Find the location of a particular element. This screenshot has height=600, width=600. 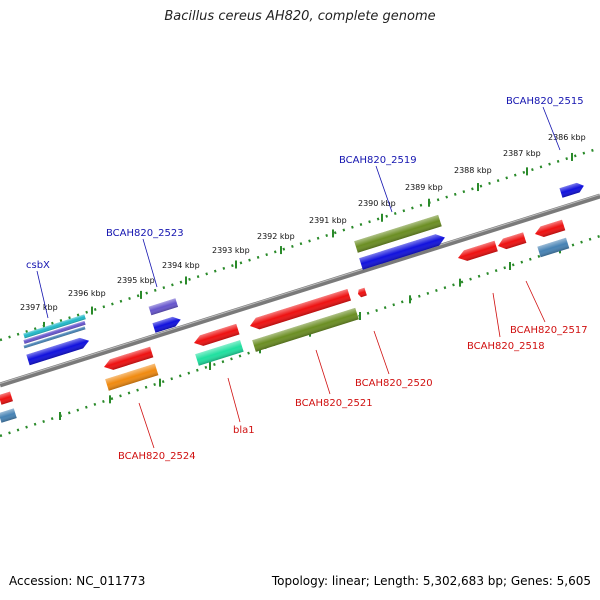

accession-text: Accession: NC_011773 is located at coordinates (77, 581).